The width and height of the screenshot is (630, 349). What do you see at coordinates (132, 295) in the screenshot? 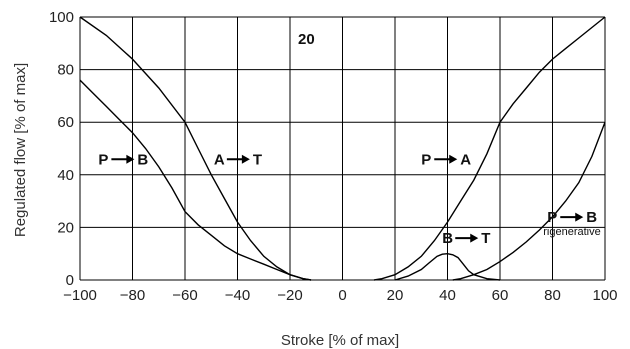
I see `x-tick-label: −80` at bounding box center [132, 295].